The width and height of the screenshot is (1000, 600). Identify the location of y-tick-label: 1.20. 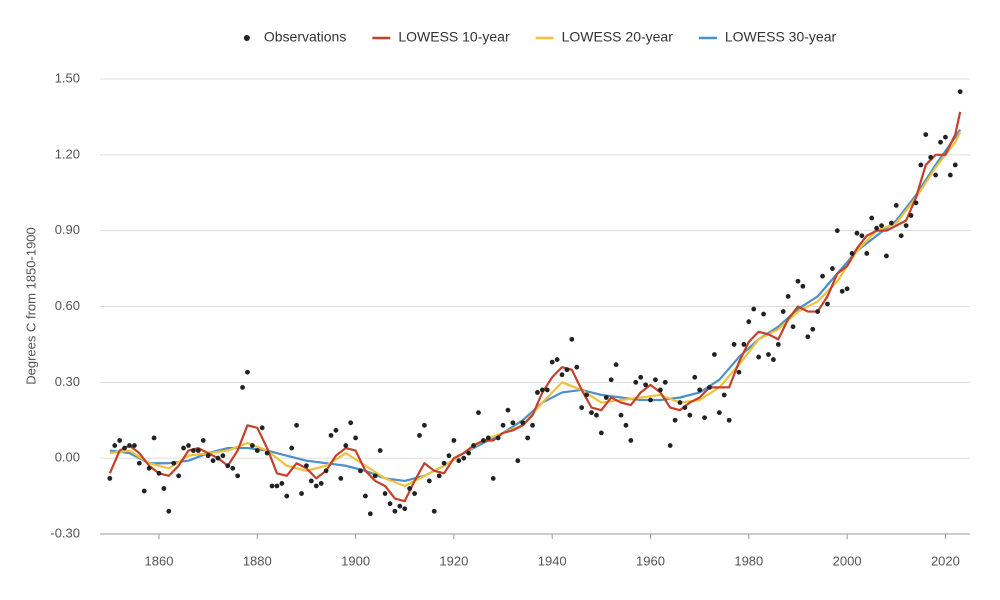
(67, 153).